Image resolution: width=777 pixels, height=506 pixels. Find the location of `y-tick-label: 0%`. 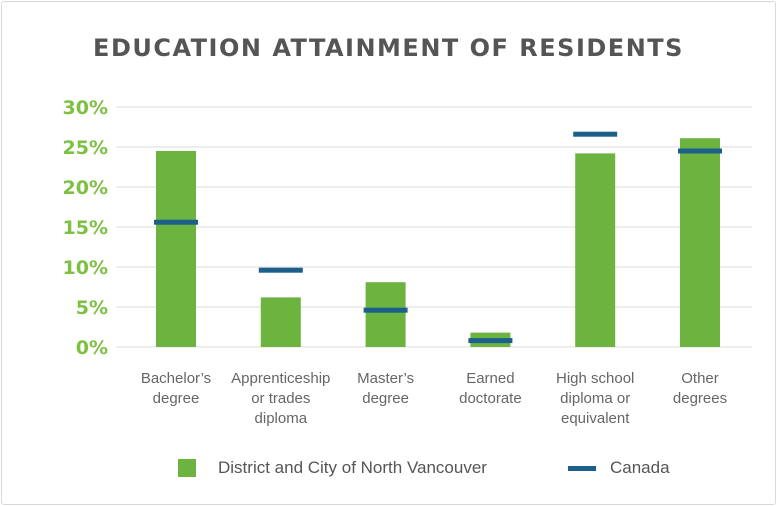

y-tick-label: 0% is located at coordinates (92, 348).